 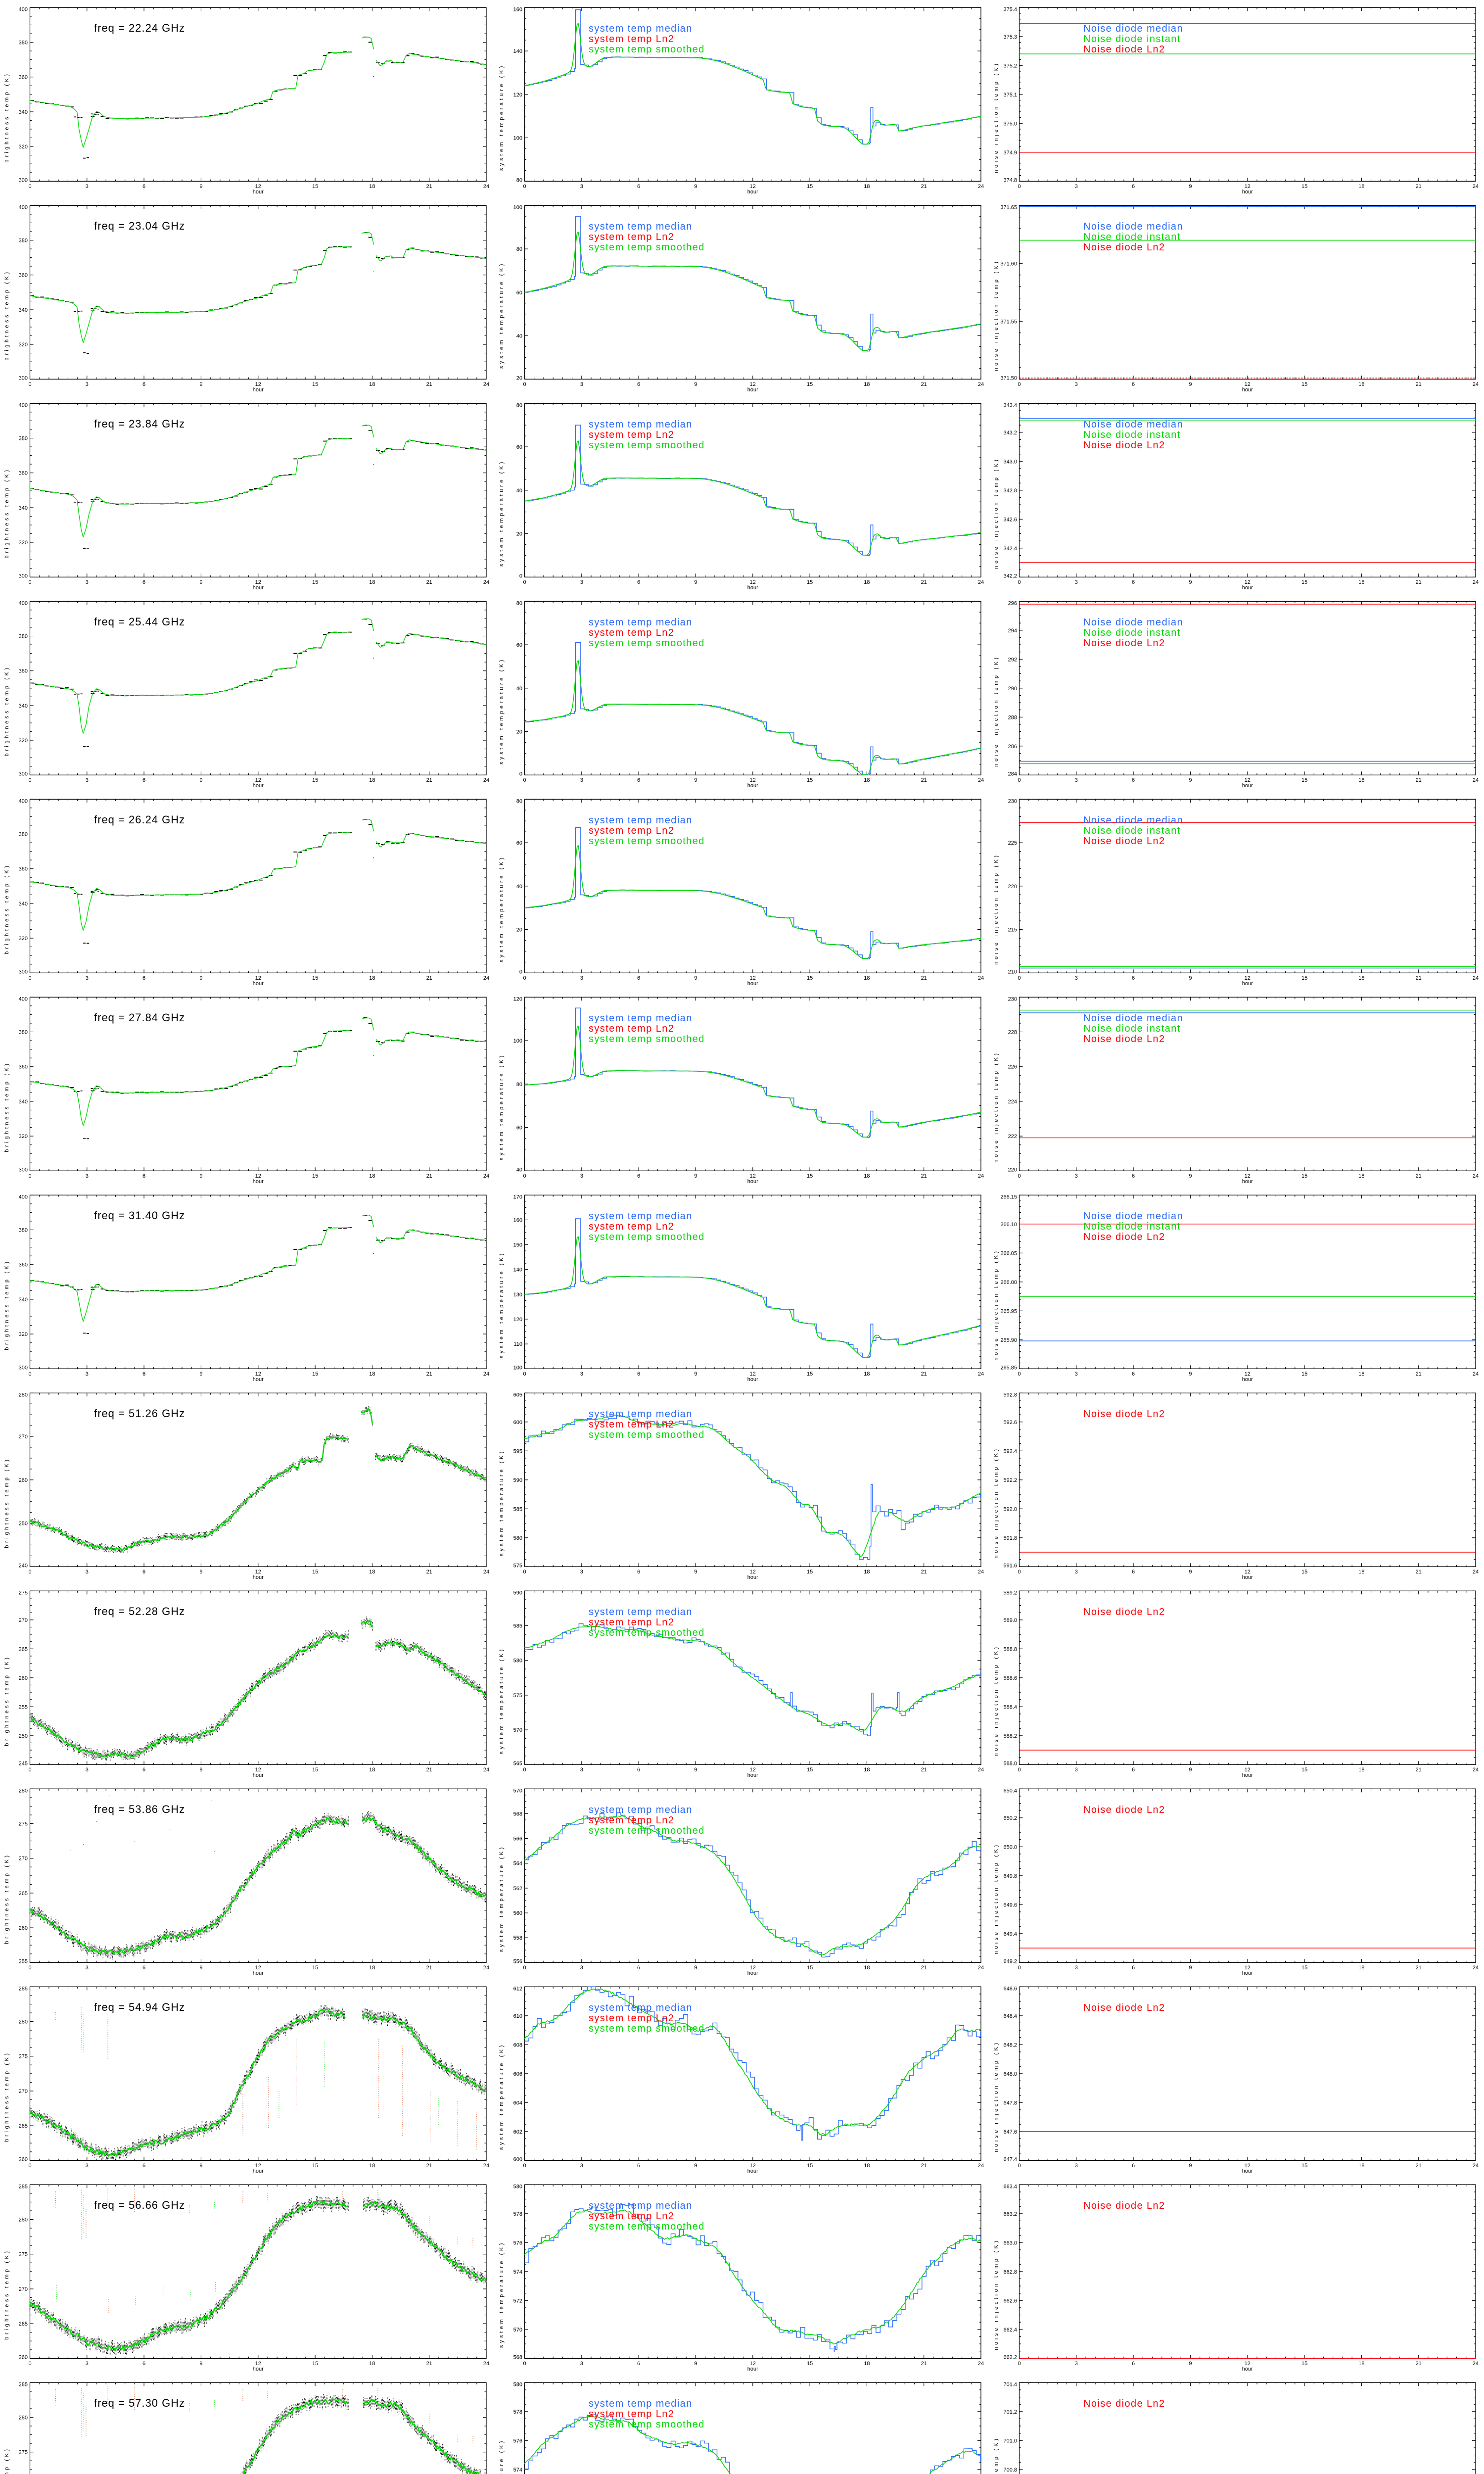 What do you see at coordinates (517, 1220) in the screenshot?
I see `svg-text: 160` at bounding box center [517, 1220].